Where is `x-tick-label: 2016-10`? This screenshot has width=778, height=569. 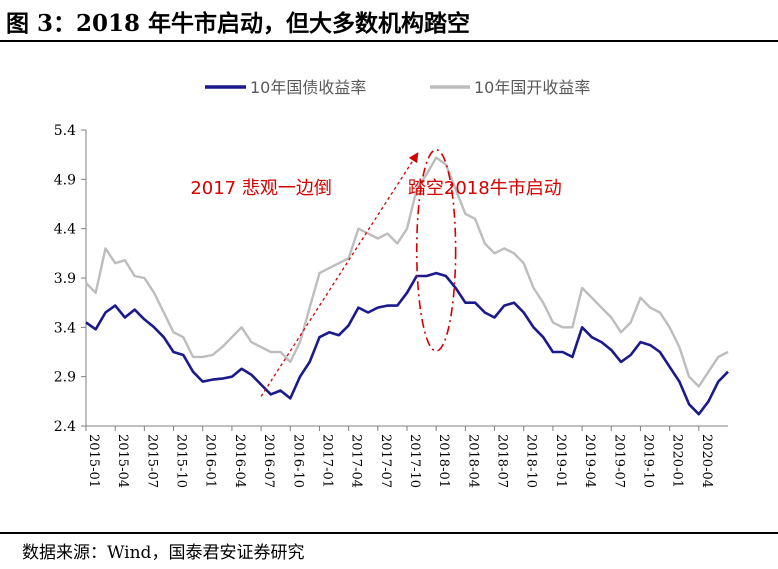
x-tick-label: 2016-10 is located at coordinates (297, 461).